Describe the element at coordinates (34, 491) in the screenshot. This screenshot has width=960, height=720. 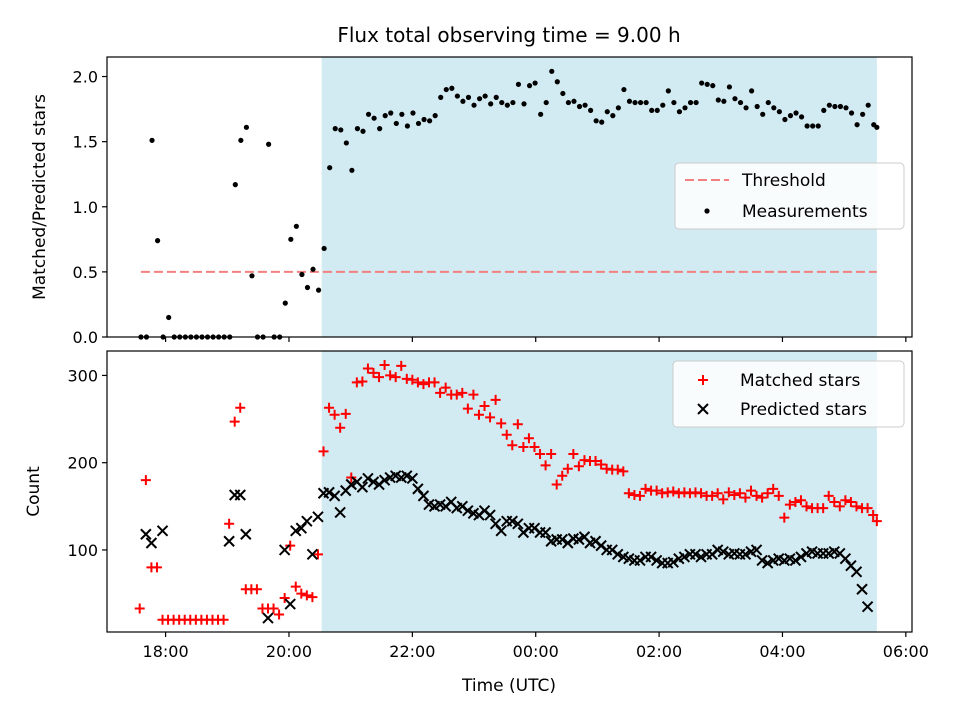
I see `y-axis-title: Count` at that location.